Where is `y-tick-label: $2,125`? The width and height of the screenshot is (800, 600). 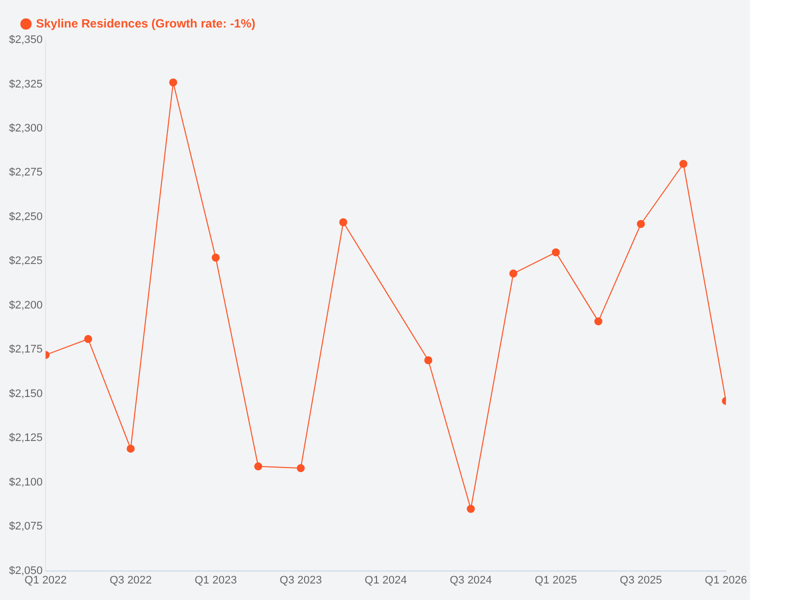
y-tick-label: $2,125 is located at coordinates (25, 438).